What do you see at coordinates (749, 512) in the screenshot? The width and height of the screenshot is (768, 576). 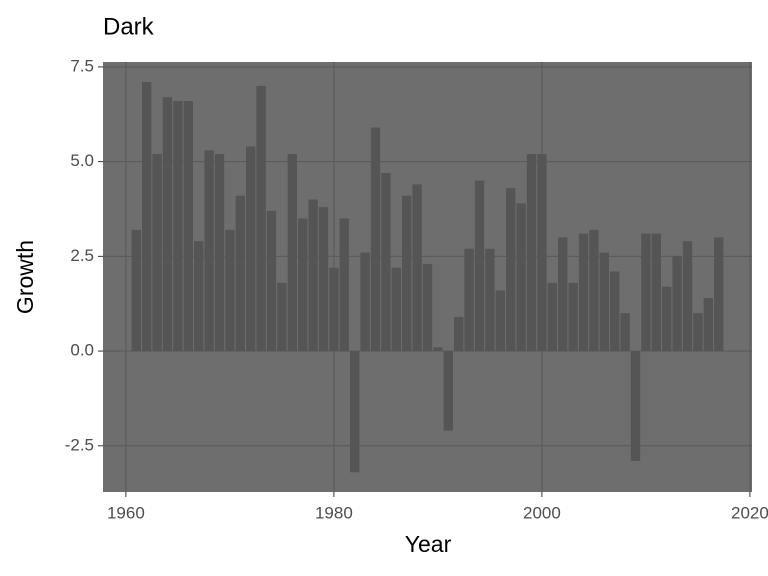 I see `x-tick-label: 2020` at bounding box center [749, 512].